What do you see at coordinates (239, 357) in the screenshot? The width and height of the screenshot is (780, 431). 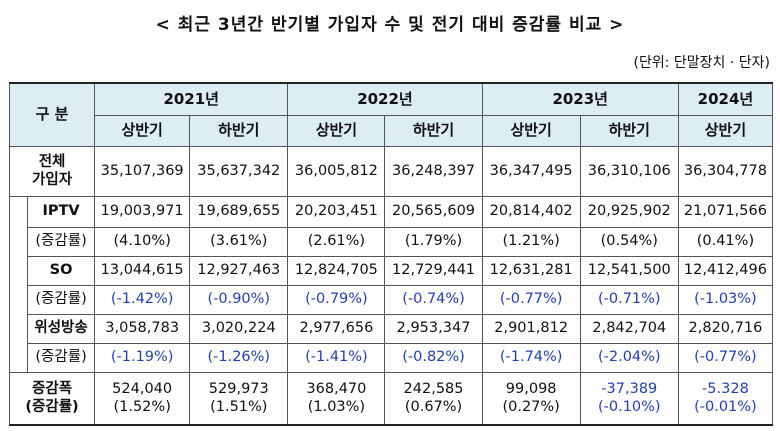 I see `rate-cell: (-1.26%)` at bounding box center [239, 357].